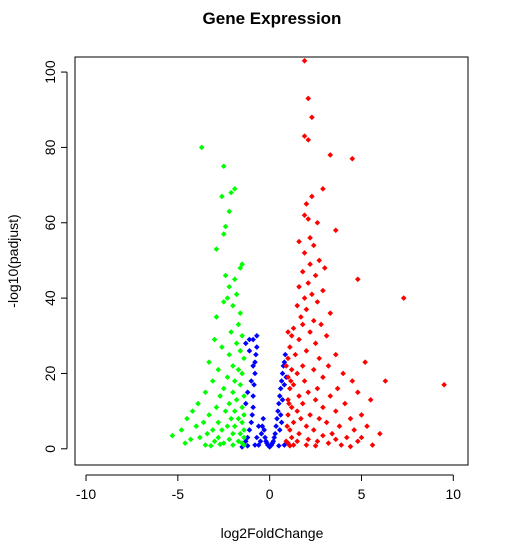 This screenshot has width=507, height=558. Describe the element at coordinates (50, 449) in the screenshot. I see `y-tick-label: 0` at that location.